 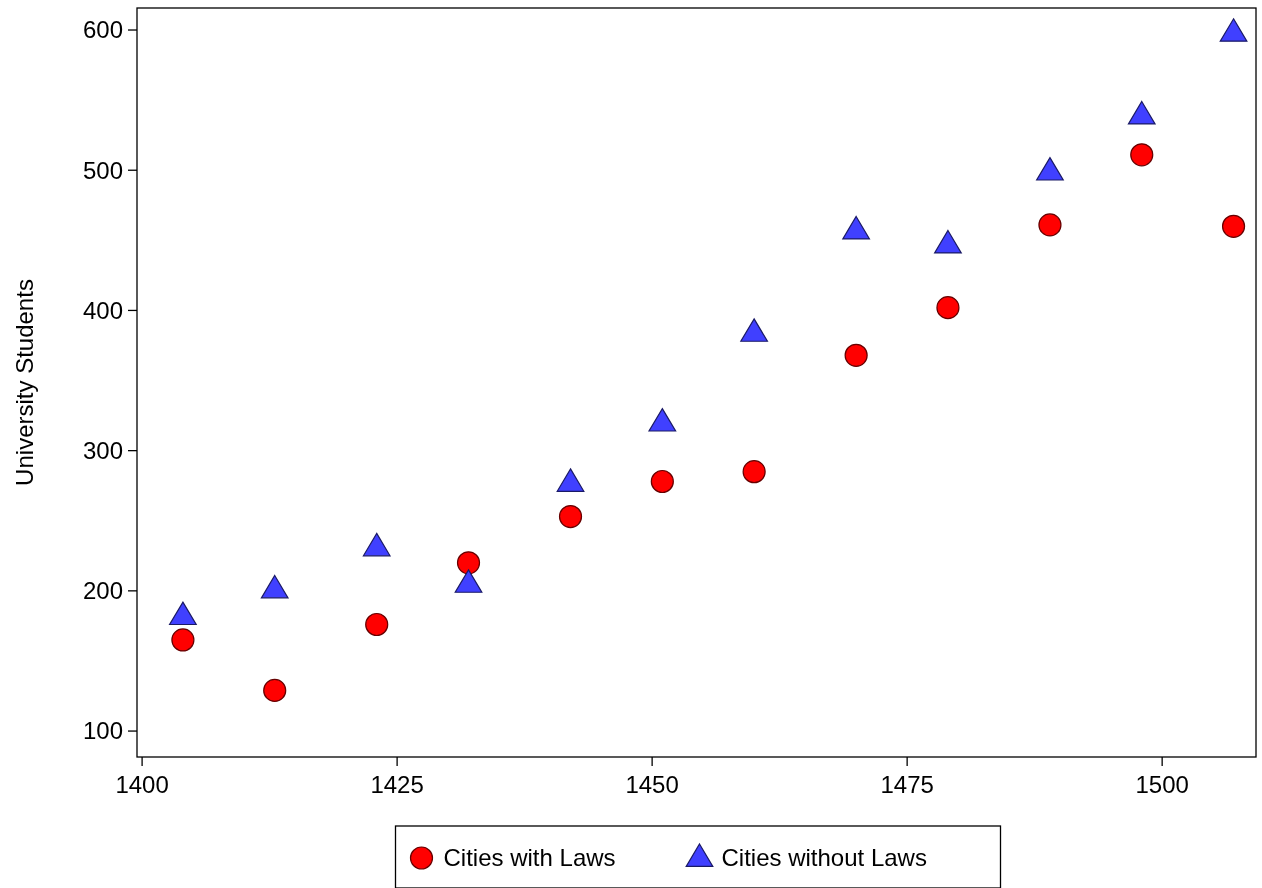 What do you see at coordinates (652, 784) in the screenshot?
I see `x-tick-label: 1450` at bounding box center [652, 784].